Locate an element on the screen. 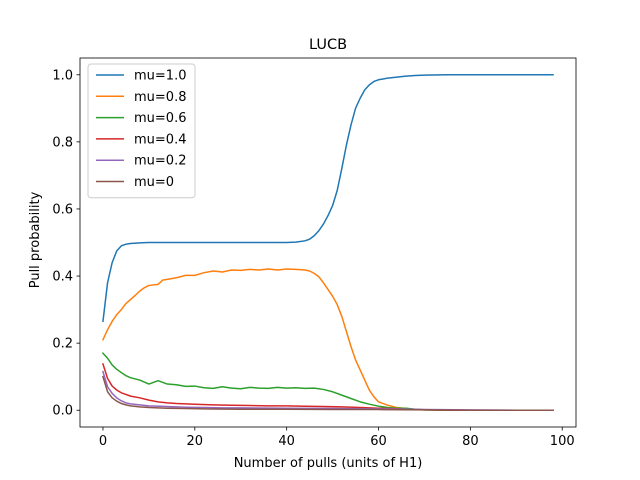  y-tick-label: 0.4 is located at coordinates (62, 277).